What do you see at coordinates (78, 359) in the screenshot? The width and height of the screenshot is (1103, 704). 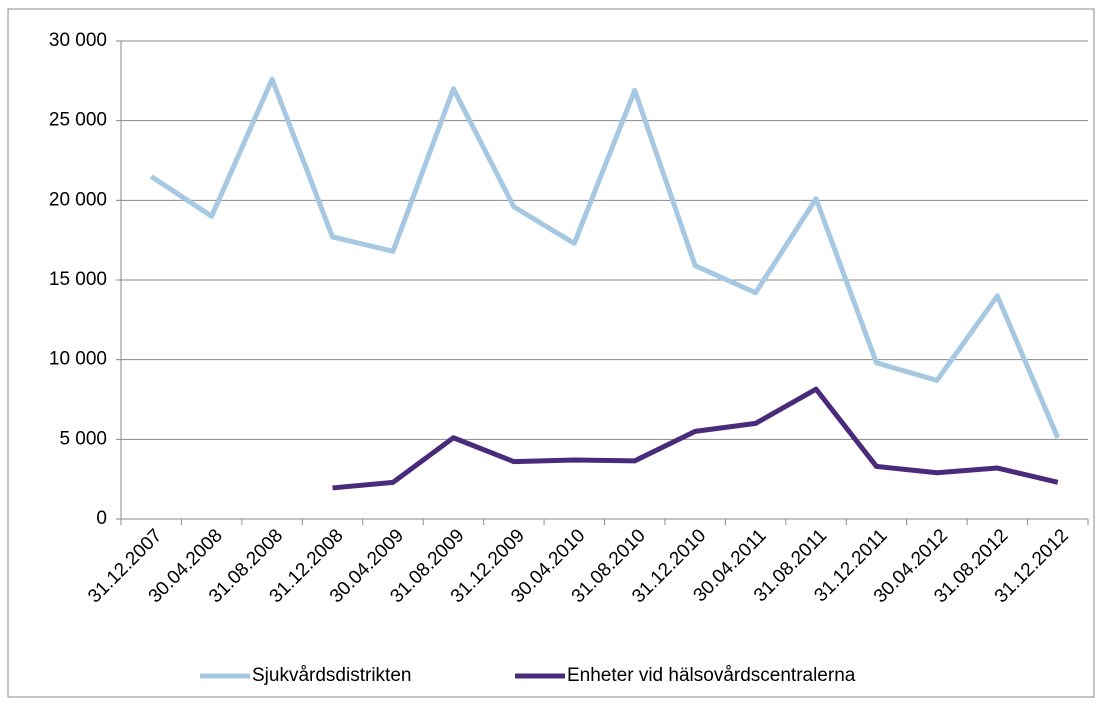 I see `y-tick-label: 10 000` at bounding box center [78, 359].